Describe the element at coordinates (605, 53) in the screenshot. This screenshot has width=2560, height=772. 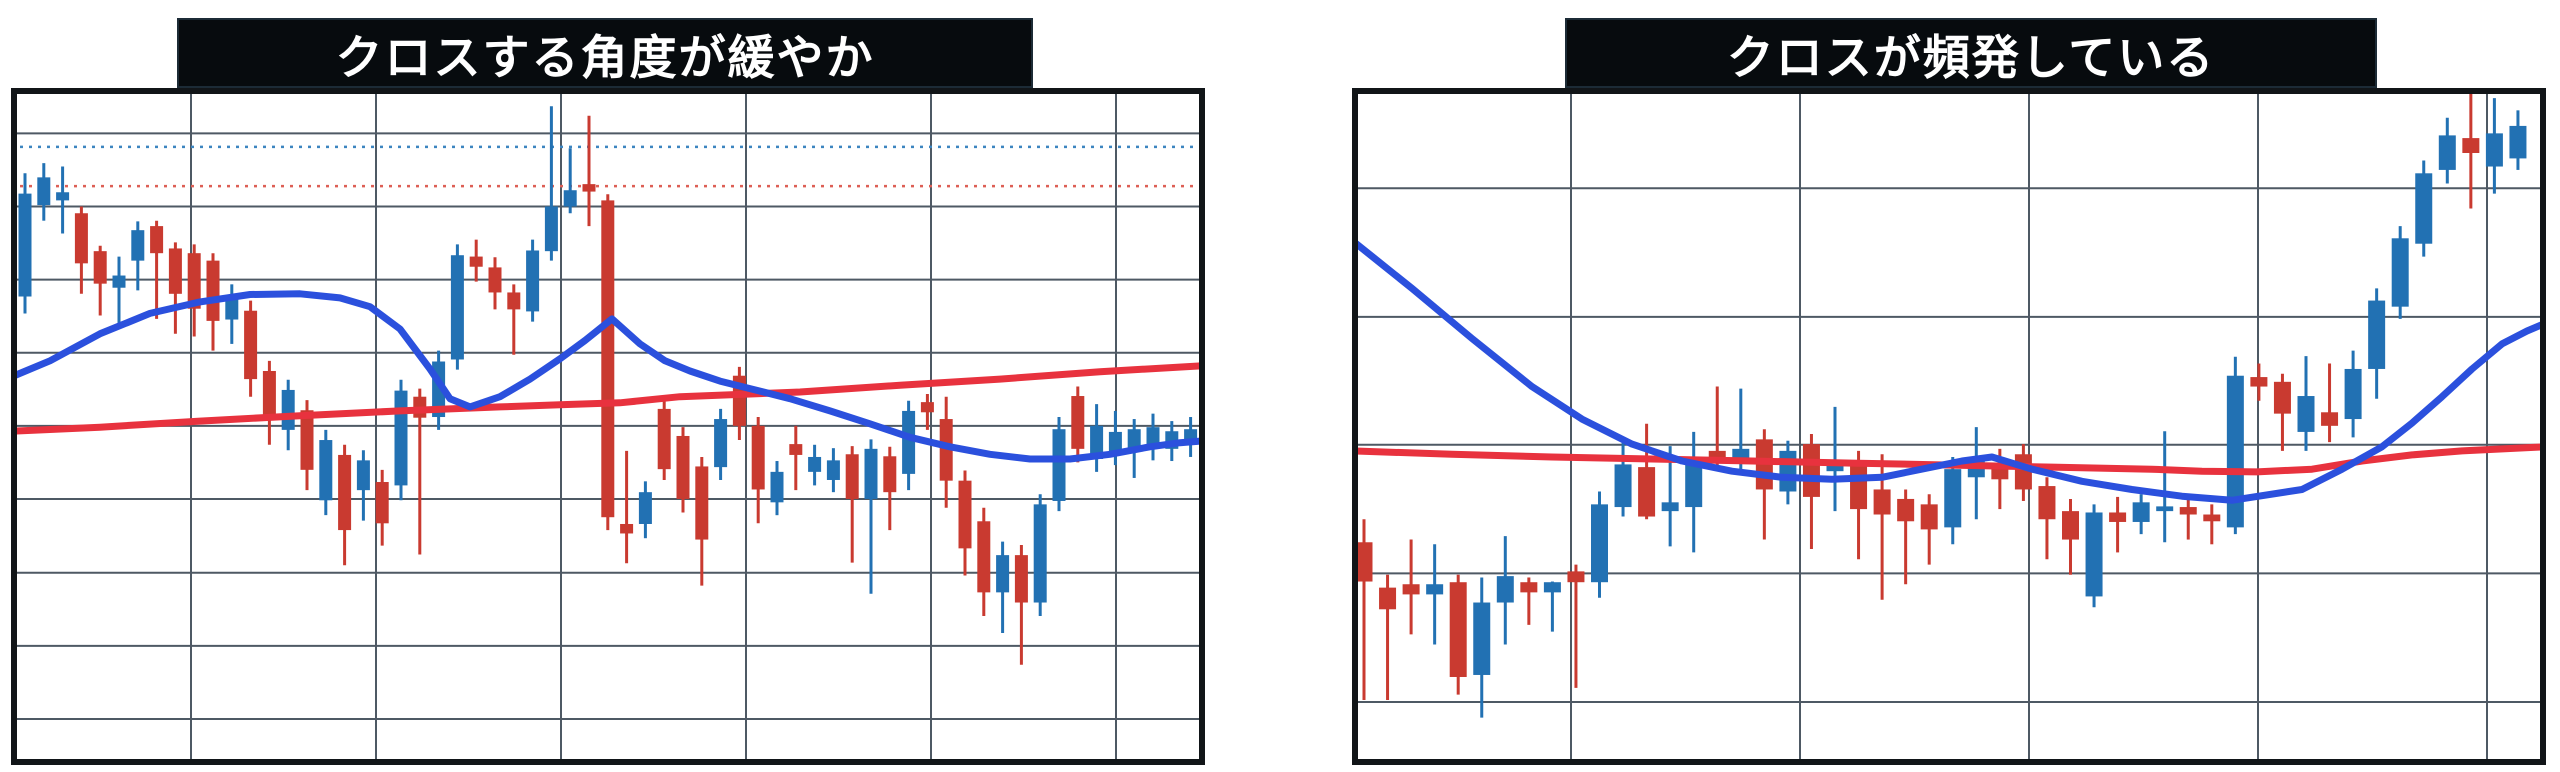
I see `title-badge-left: クロスする角度が緩やか` at that location.